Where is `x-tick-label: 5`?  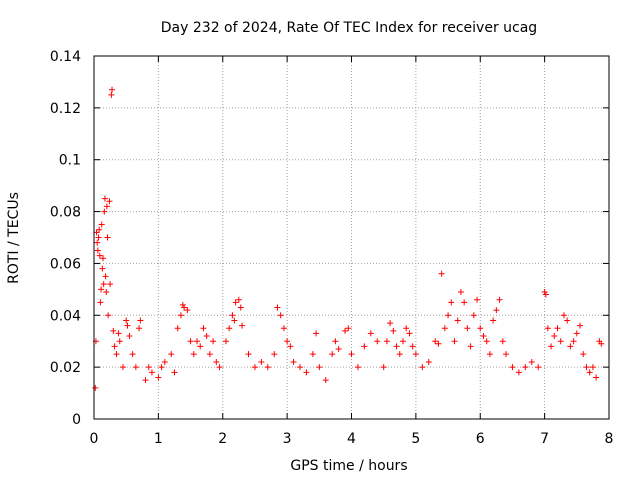
x-tick-label: 5 is located at coordinates (415, 439).